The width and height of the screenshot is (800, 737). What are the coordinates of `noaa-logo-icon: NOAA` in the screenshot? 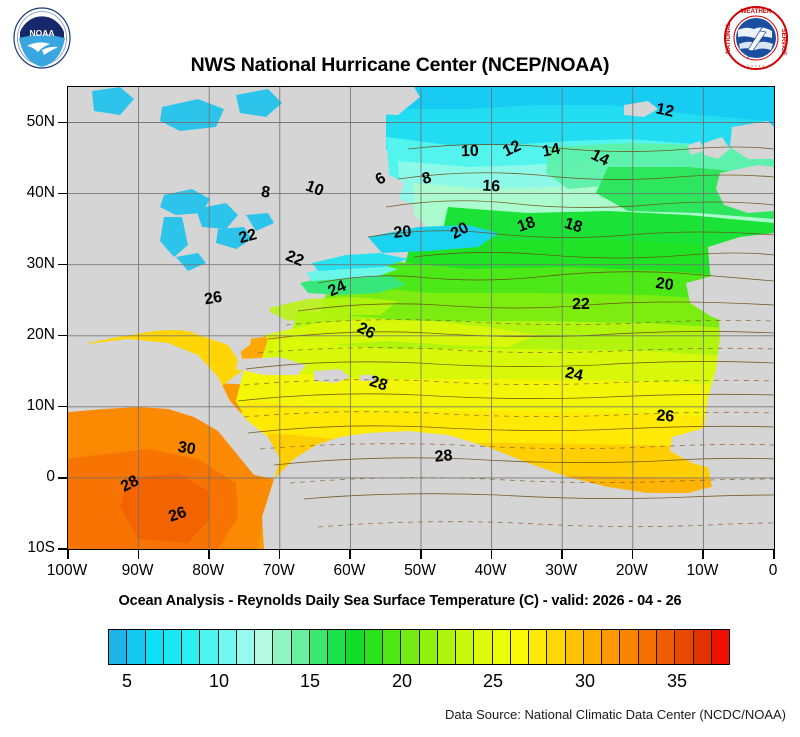 It's located at (42, 38).